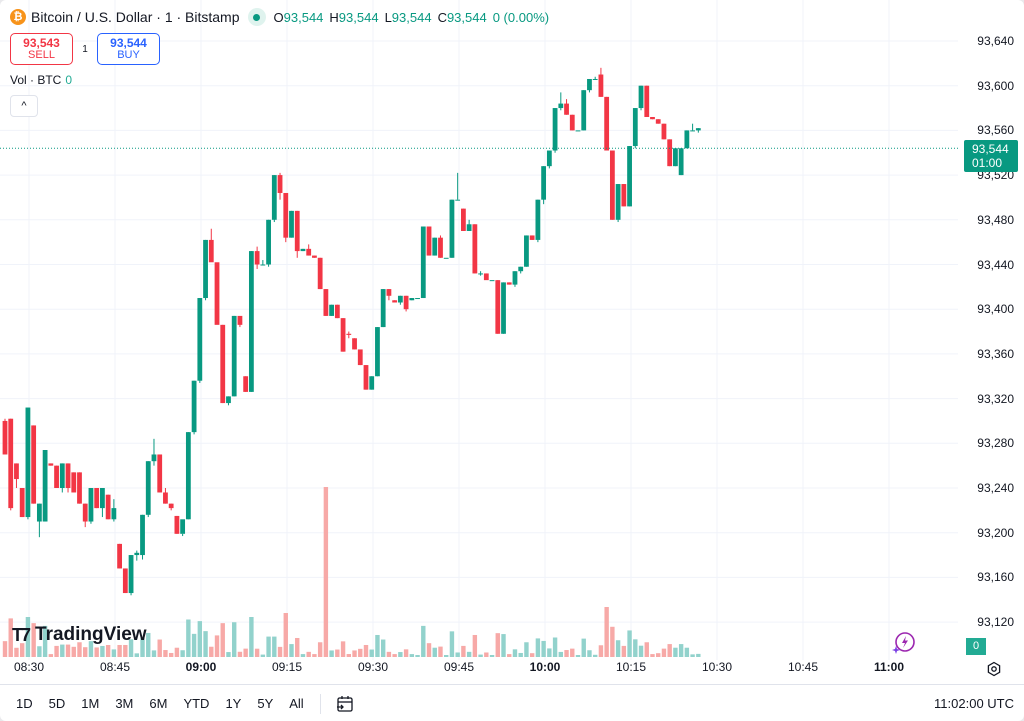  I want to click on current-price: 93,544, so click(990, 149).